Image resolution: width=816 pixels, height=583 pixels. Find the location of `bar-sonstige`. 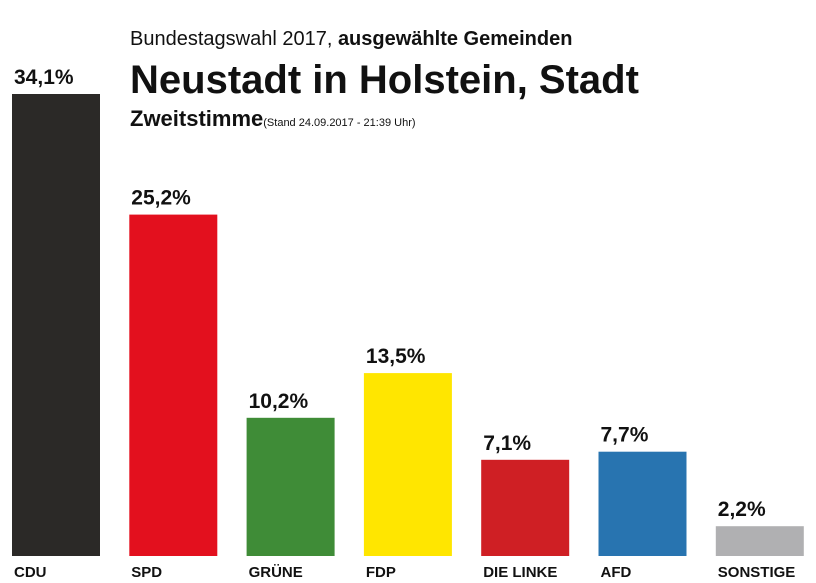

bar-sonstige is located at coordinates (759, 541).